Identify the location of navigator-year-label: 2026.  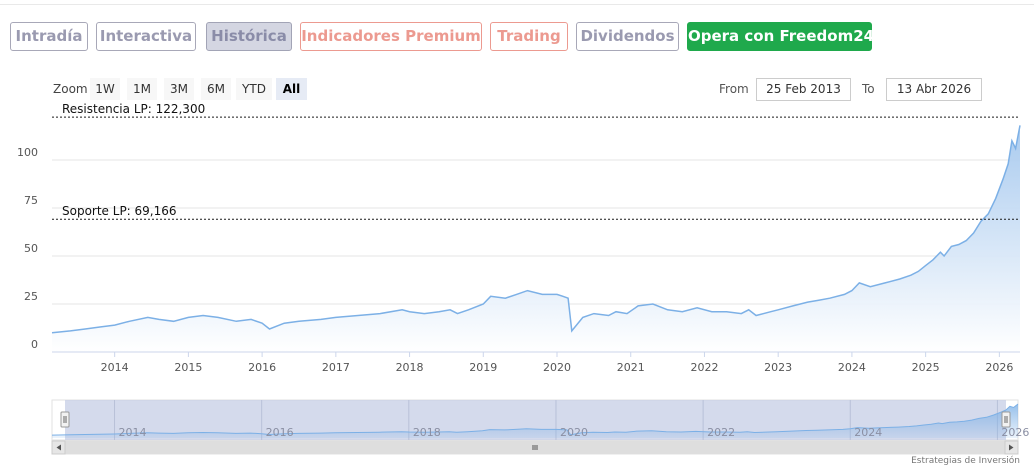
(1015, 432).